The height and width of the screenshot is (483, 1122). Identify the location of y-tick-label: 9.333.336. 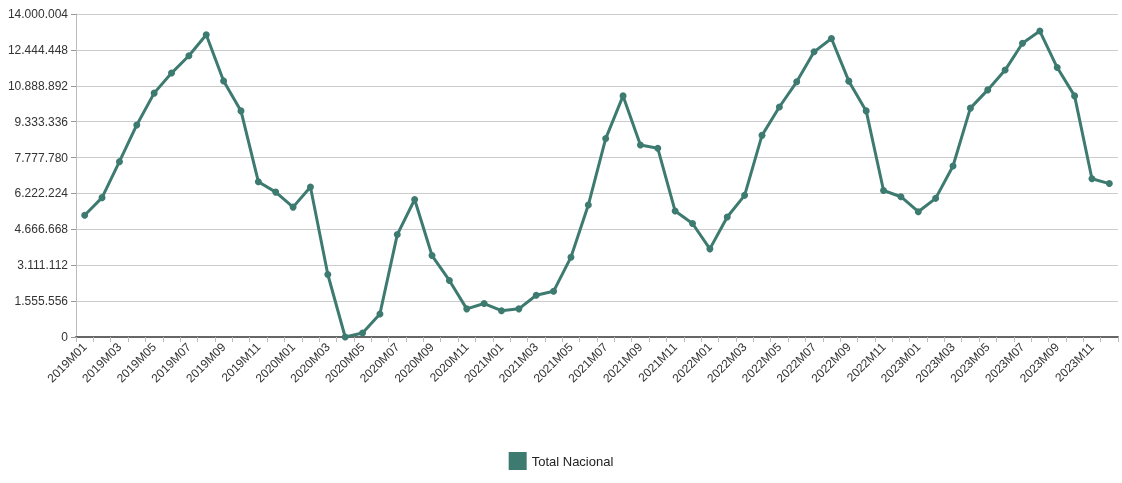
(41, 121).